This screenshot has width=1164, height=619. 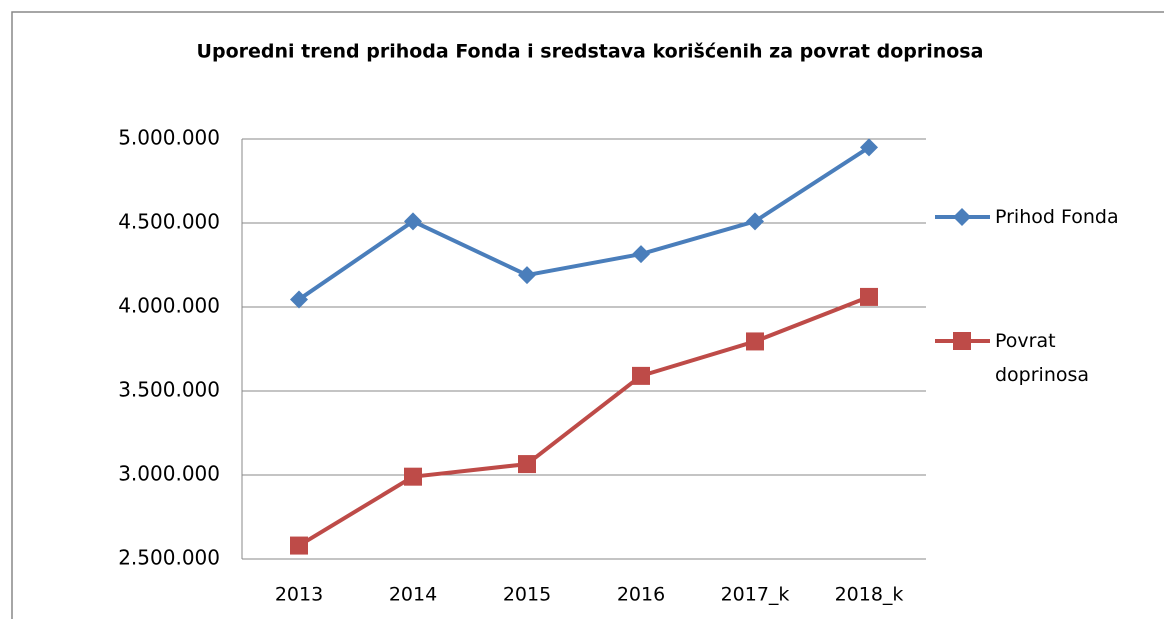 I want to click on x-tick-label: 2017_k, so click(x=755, y=595).